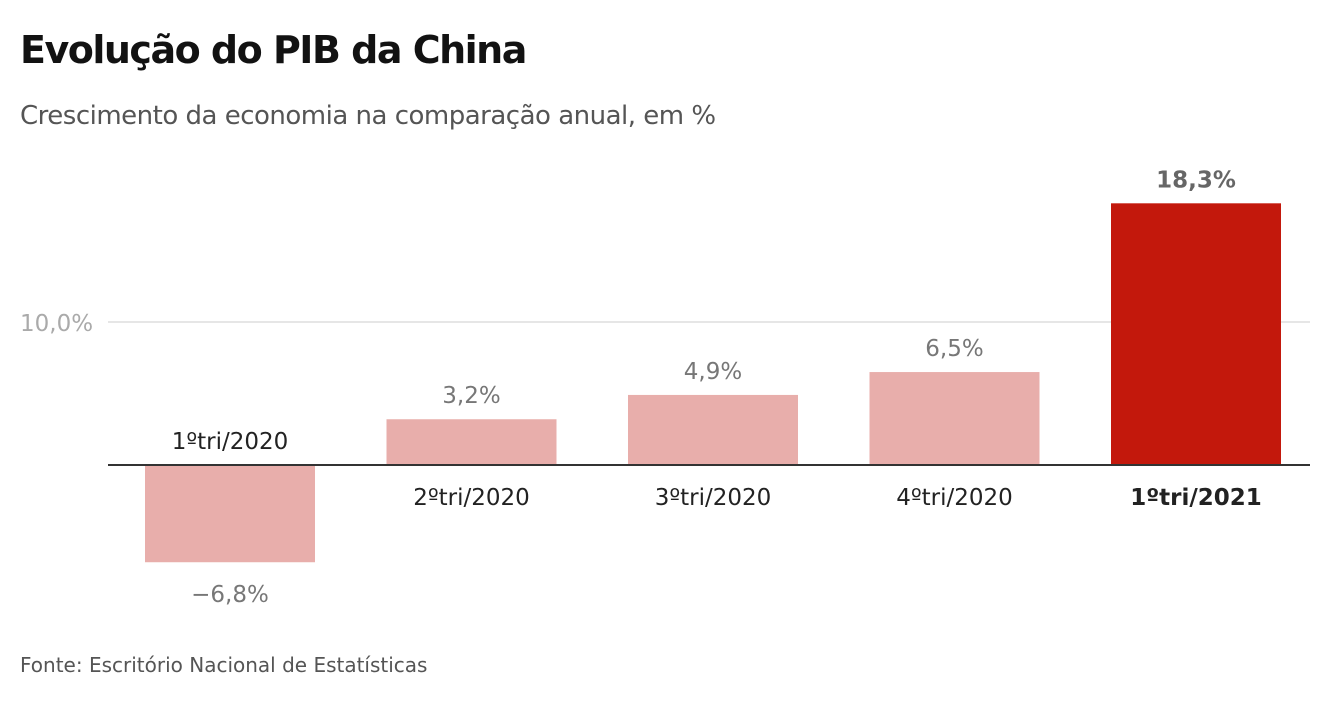  I want to click on y-tick-label-0: 10,0%, so click(56, 324).